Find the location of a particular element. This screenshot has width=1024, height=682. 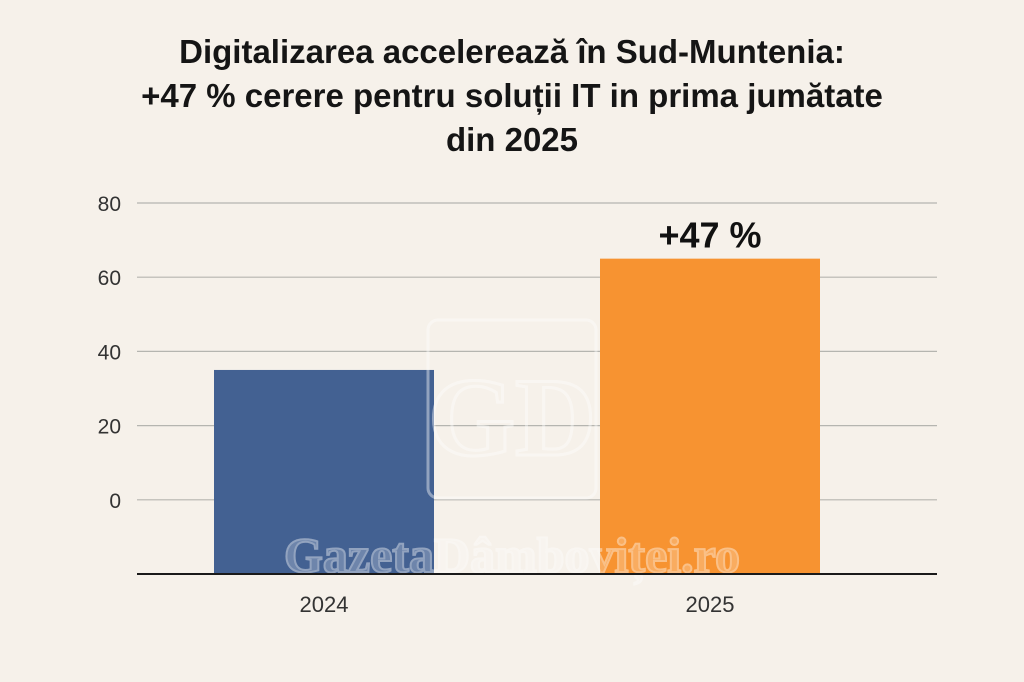

y-tick-label: 40 is located at coordinates (109, 352).